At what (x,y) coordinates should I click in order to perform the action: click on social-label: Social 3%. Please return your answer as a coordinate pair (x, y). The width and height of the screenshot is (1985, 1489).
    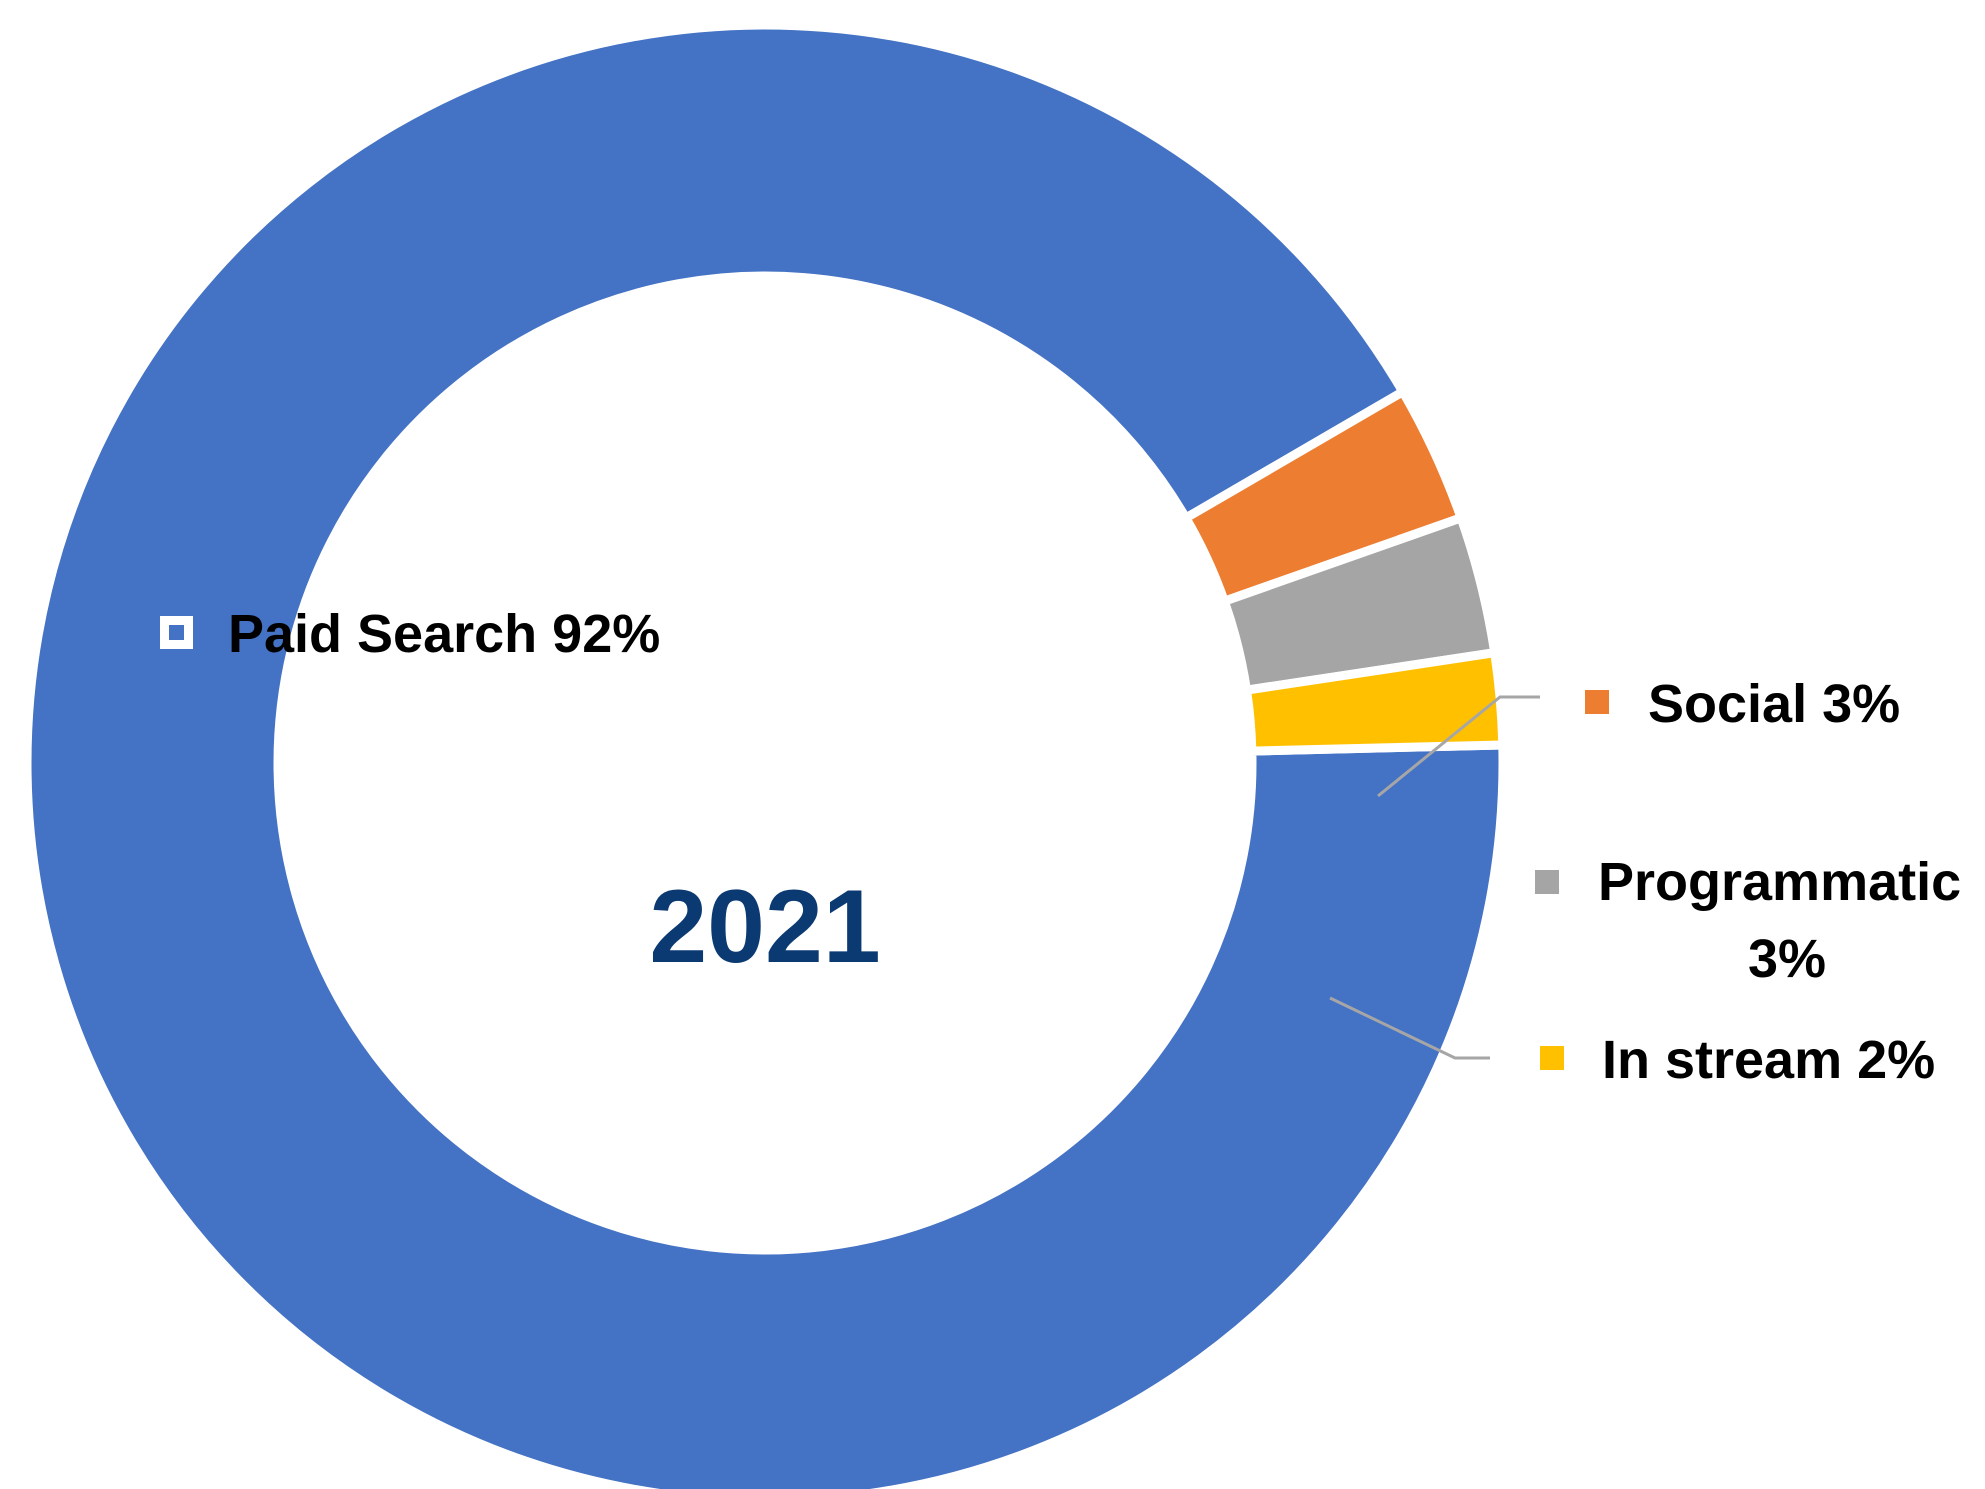
    Looking at the image, I should click on (1774, 704).